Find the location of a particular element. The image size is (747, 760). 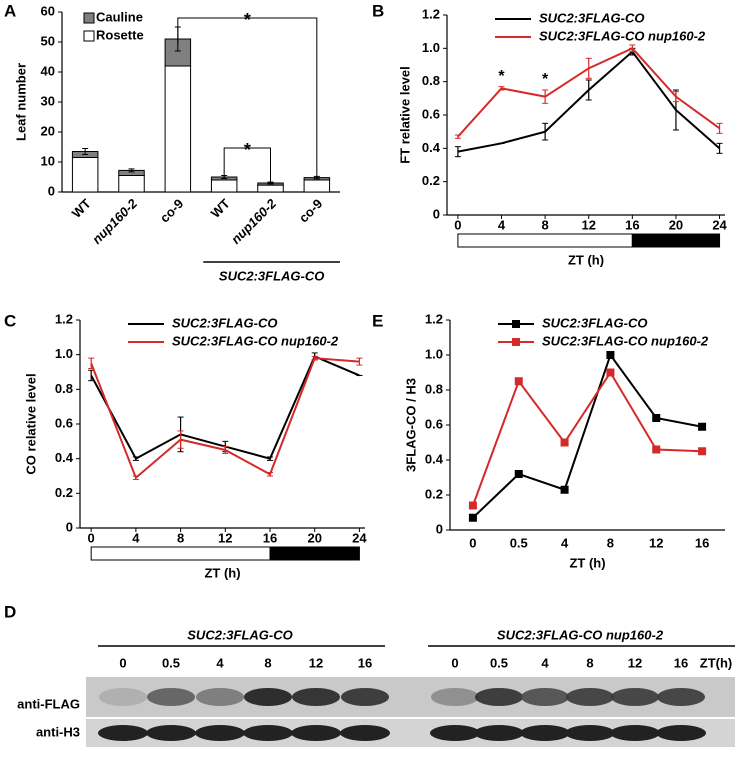

blot-bands is located at coordinates (402, 714).